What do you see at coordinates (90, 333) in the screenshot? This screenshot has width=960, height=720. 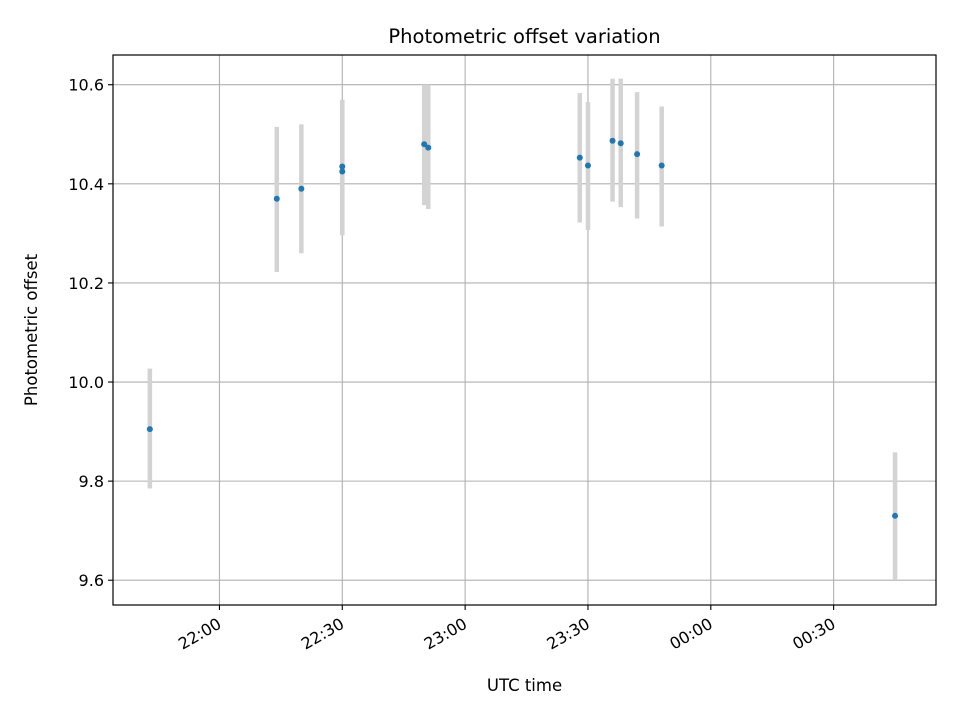 I see `y-axis-ticks: 9.6 9.8 10.0 10.2 10.4 10.6` at bounding box center [90, 333].